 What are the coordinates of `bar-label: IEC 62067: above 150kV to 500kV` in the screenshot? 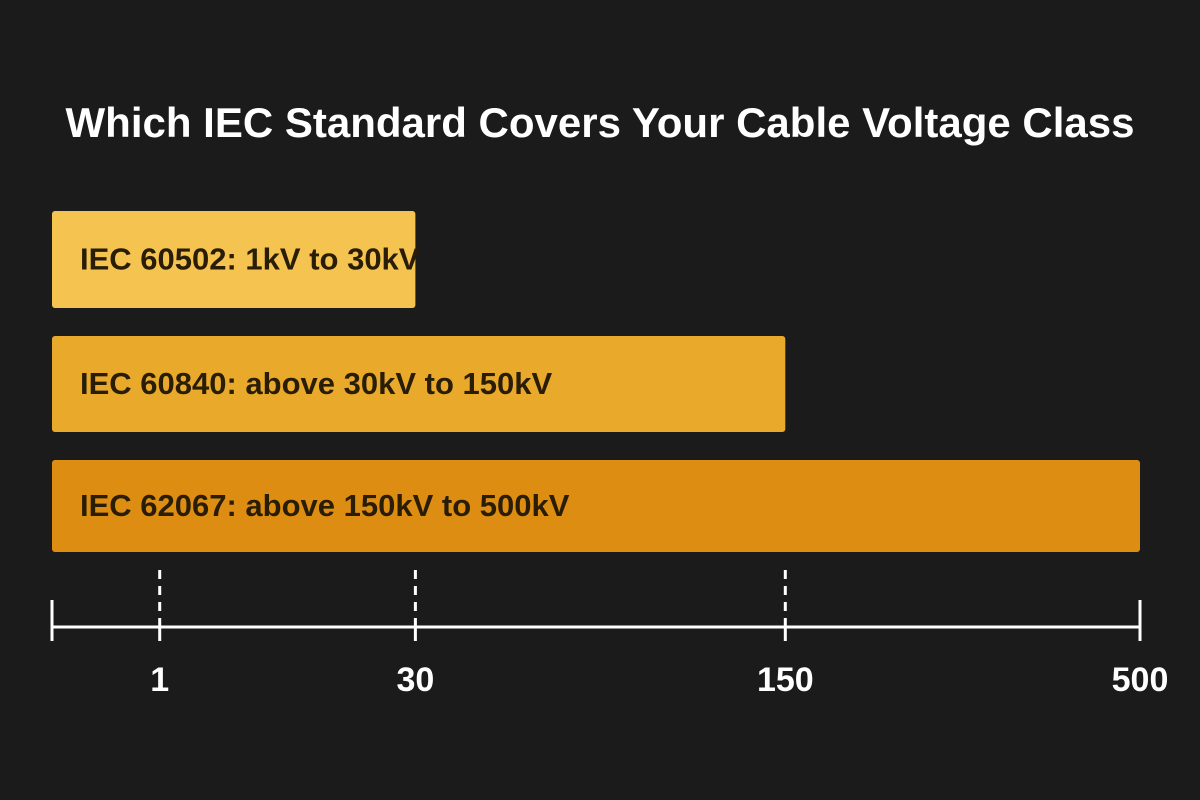 It's located at (325, 505).